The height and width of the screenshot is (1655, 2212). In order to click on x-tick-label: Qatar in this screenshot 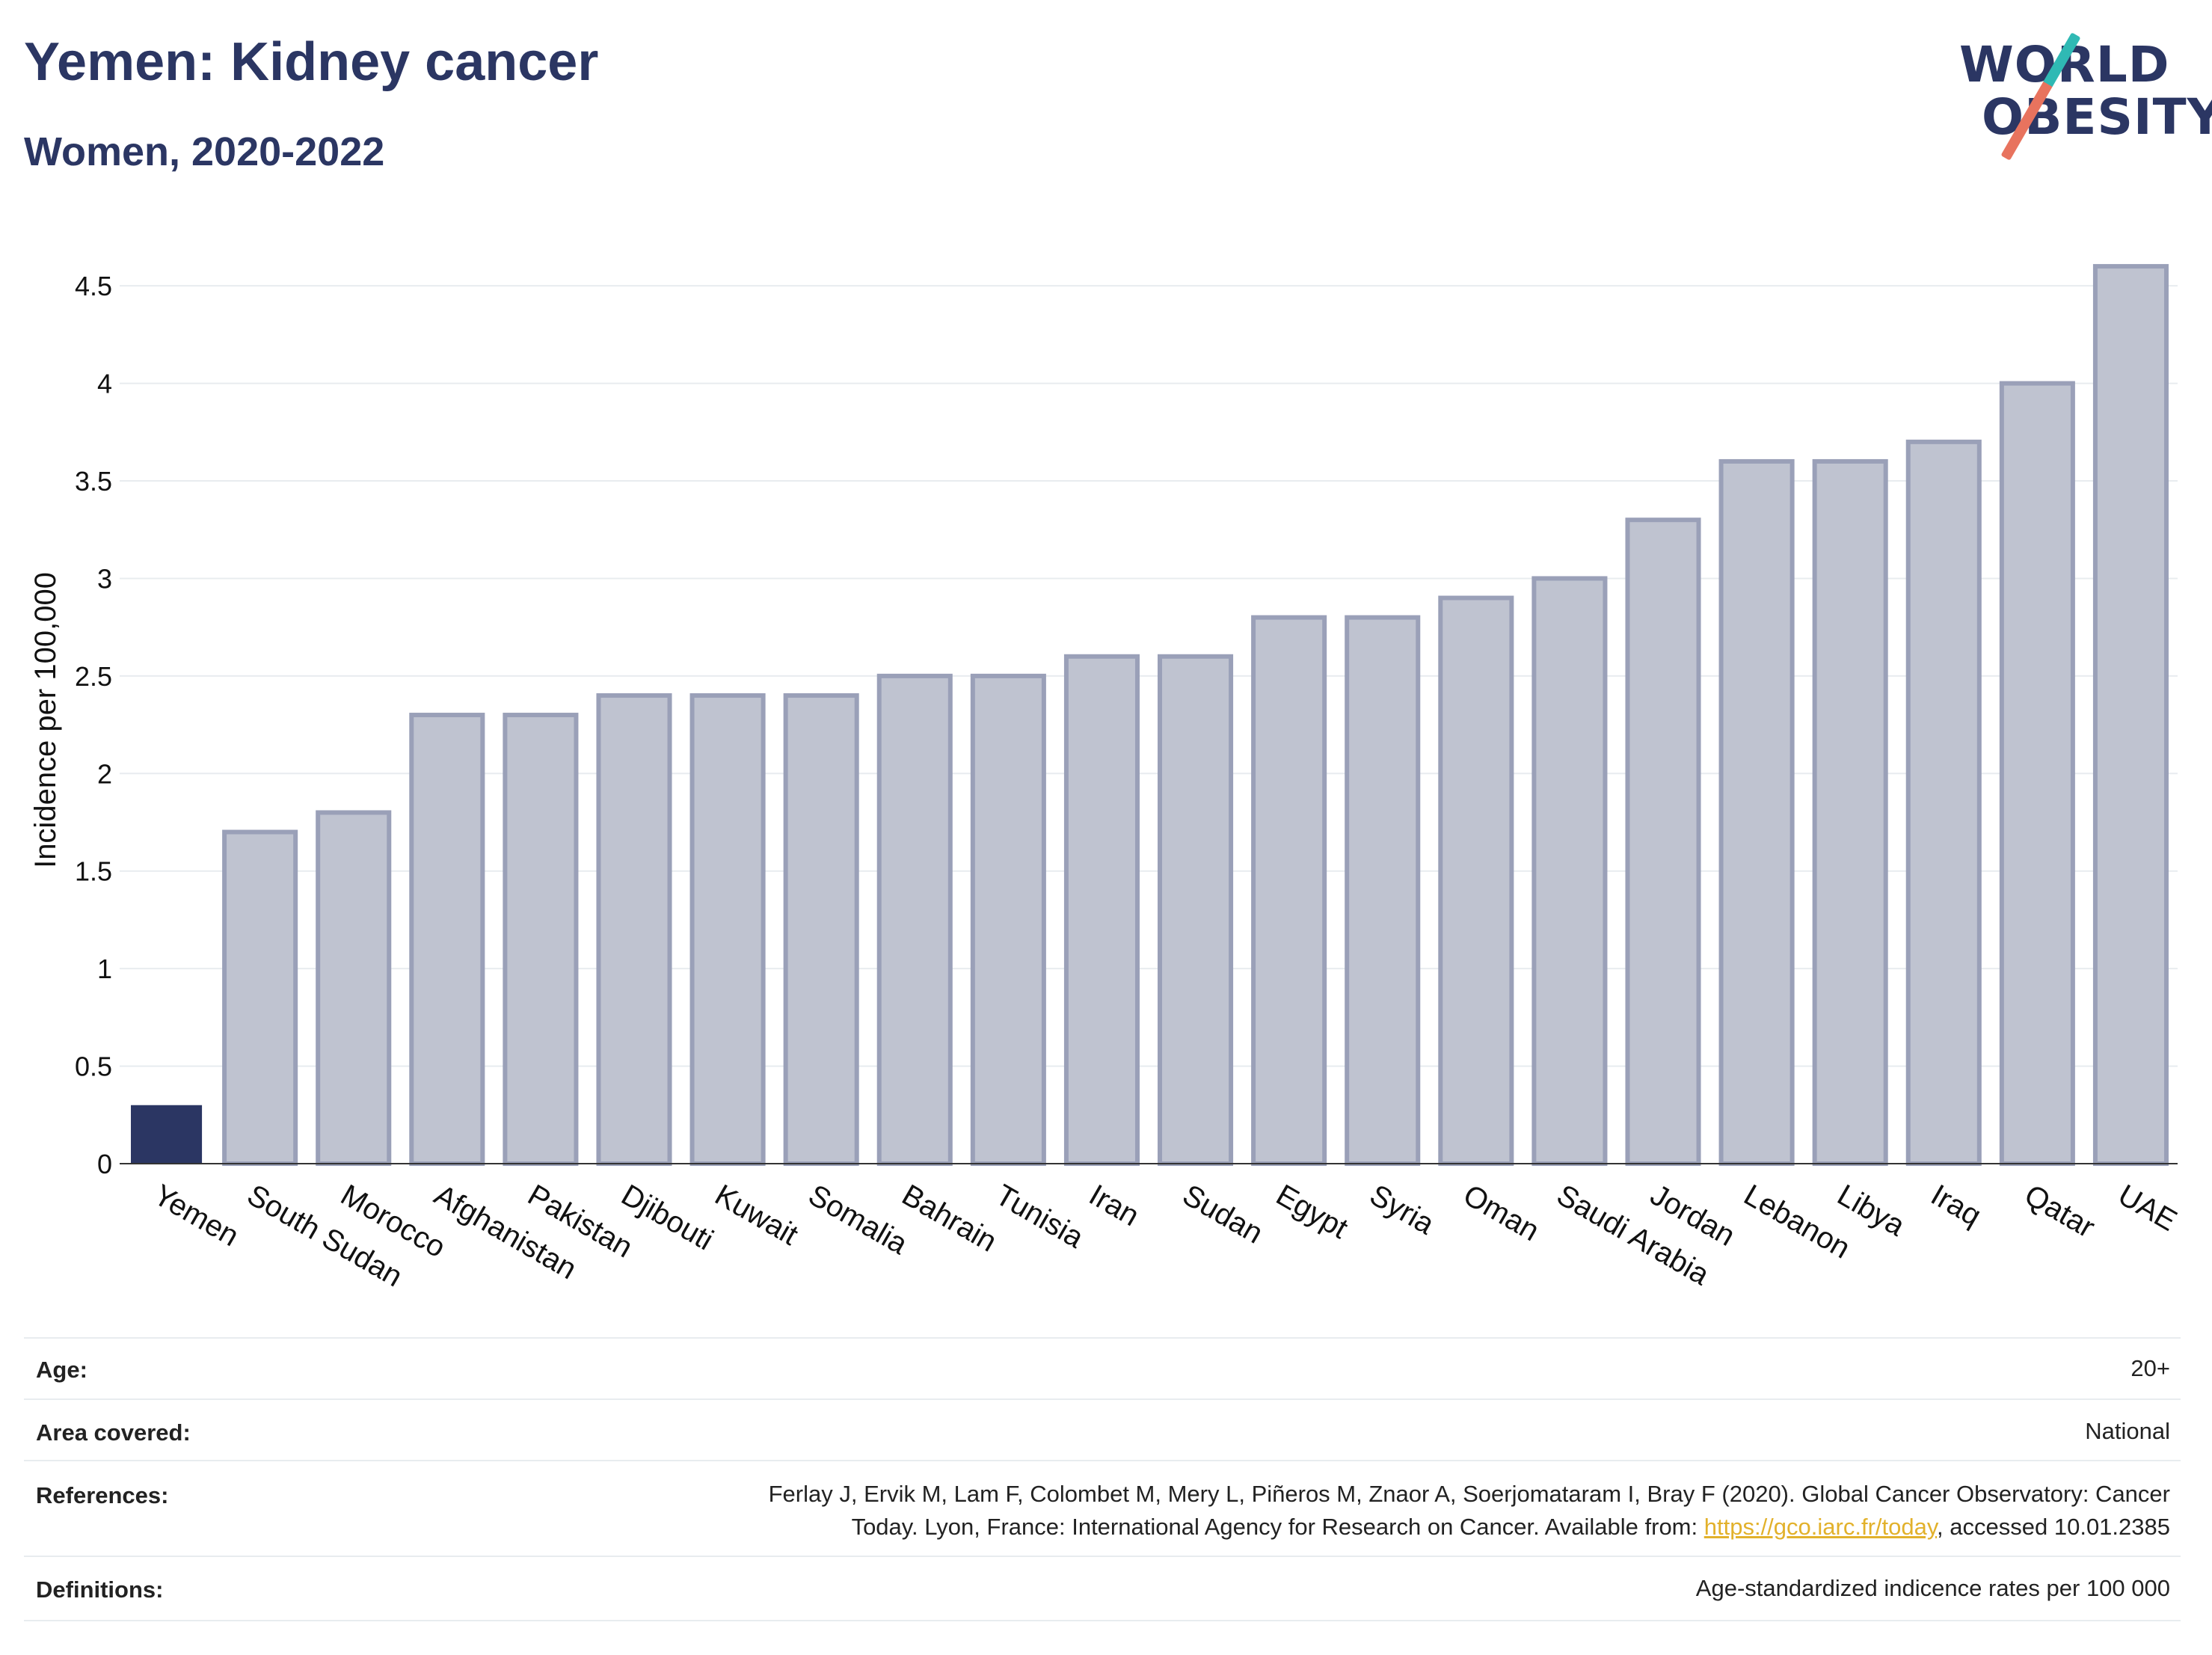, I will do `click(2060, 1211)`.